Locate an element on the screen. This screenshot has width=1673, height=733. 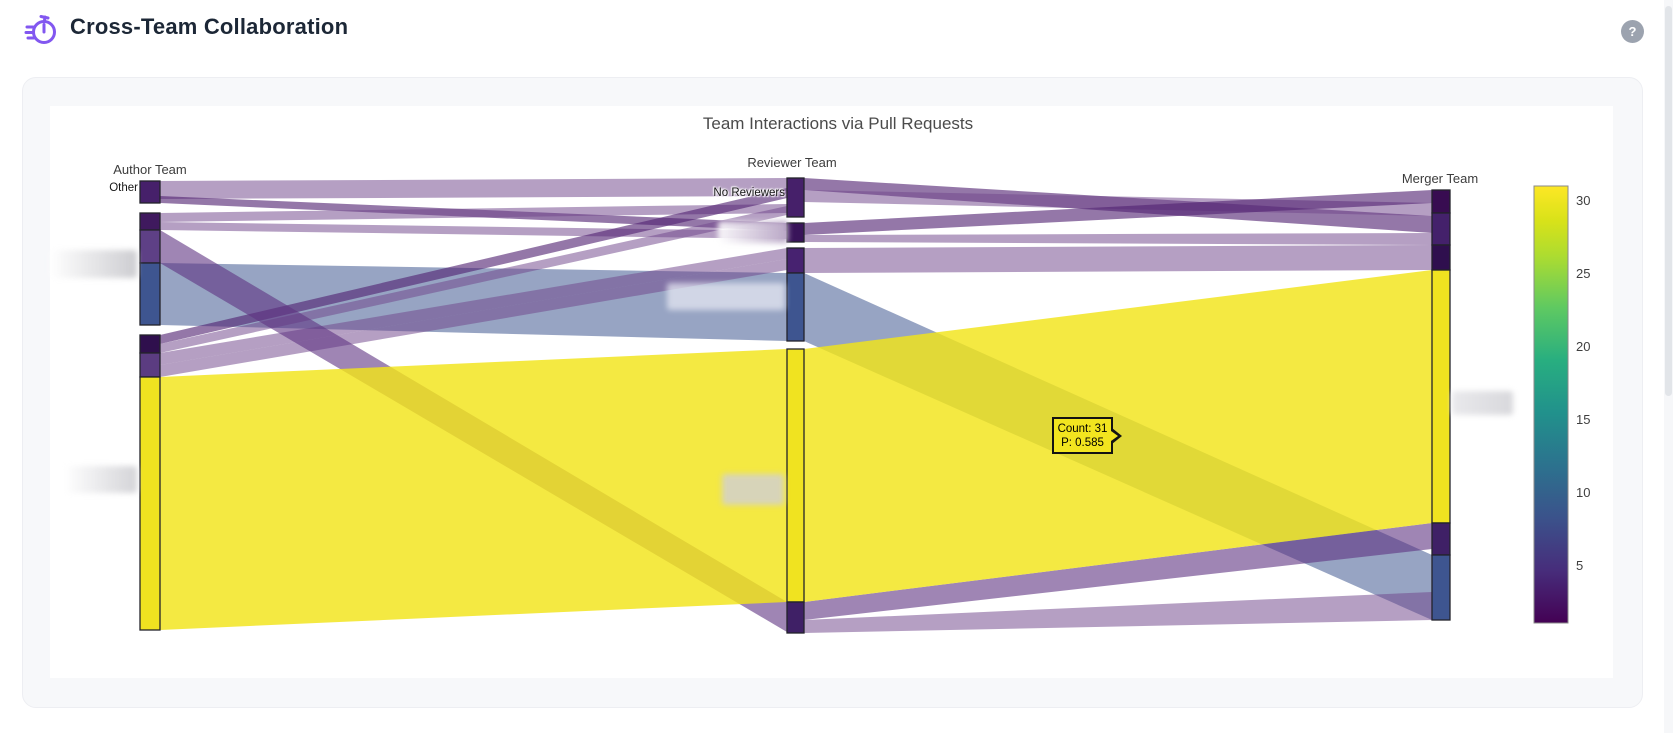
scrollbar is located at coordinates (1668, 366).